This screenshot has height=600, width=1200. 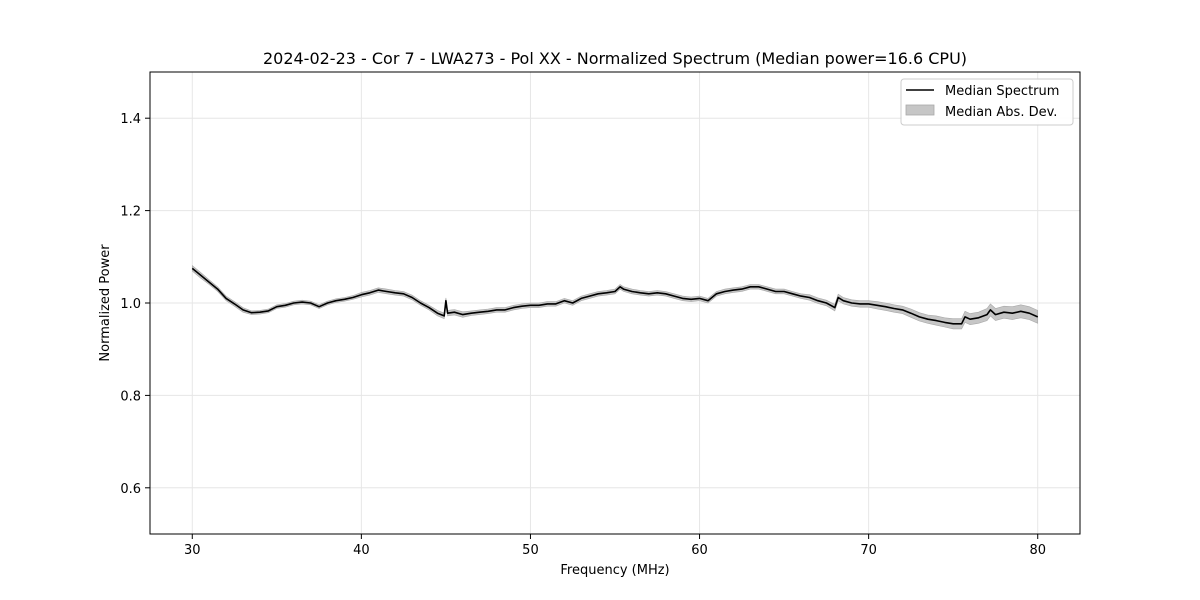 I want to click on y-axis-ticks: 0.6 0.8 1.0 1.2 1.4, so click(x=135, y=304).